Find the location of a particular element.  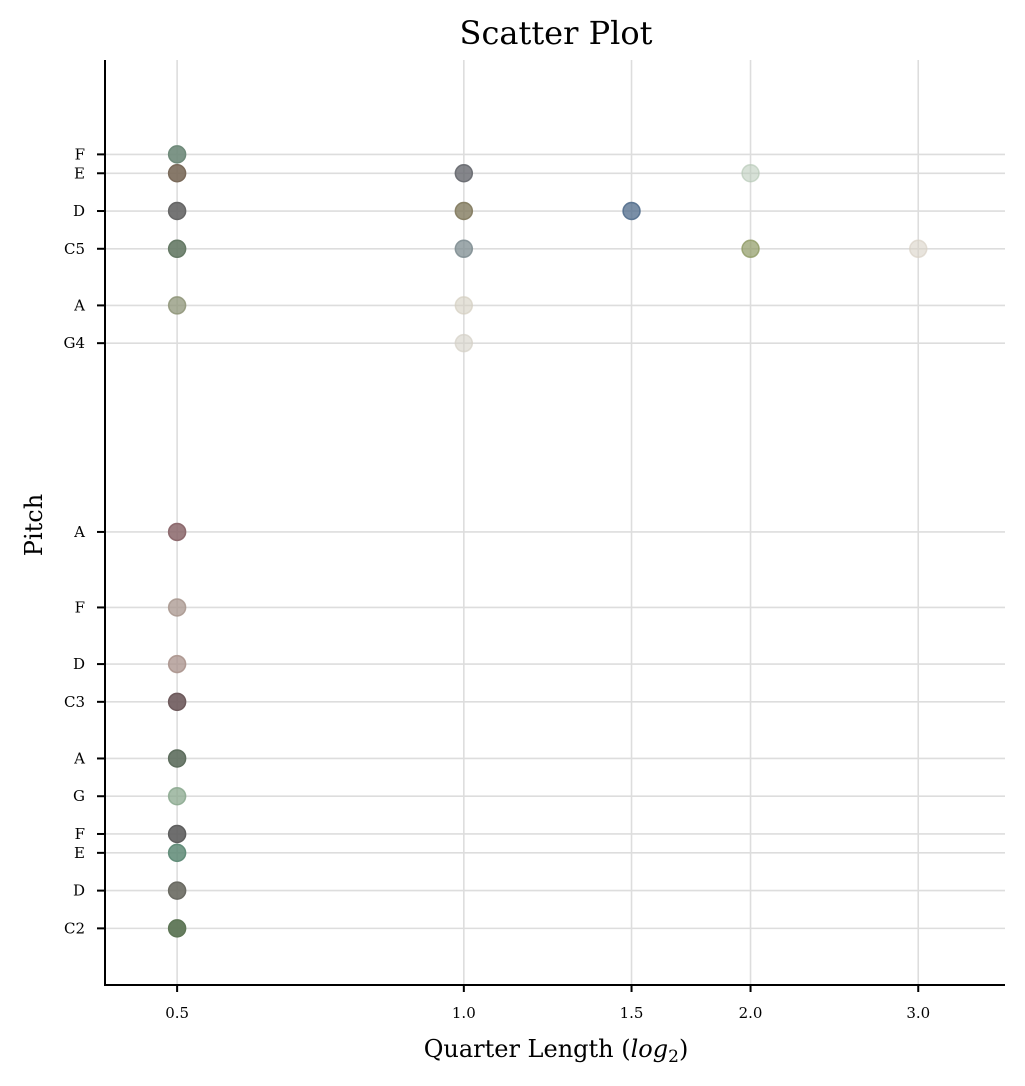

y-tick-label: G is located at coordinates (79, 796).